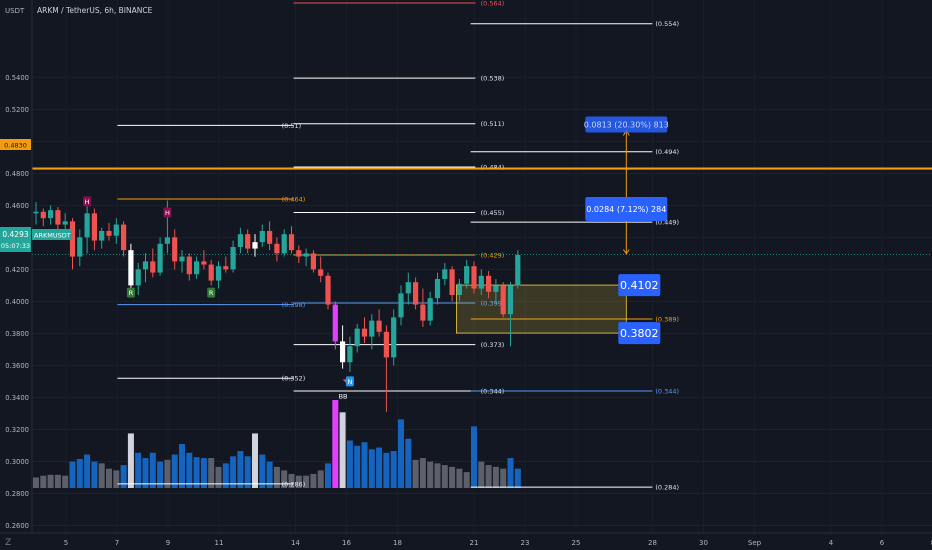 Image resolution: width=932 pixels, height=550 pixels. Describe the element at coordinates (295, 543) in the screenshot. I see `x-tick-label: 14` at that location.